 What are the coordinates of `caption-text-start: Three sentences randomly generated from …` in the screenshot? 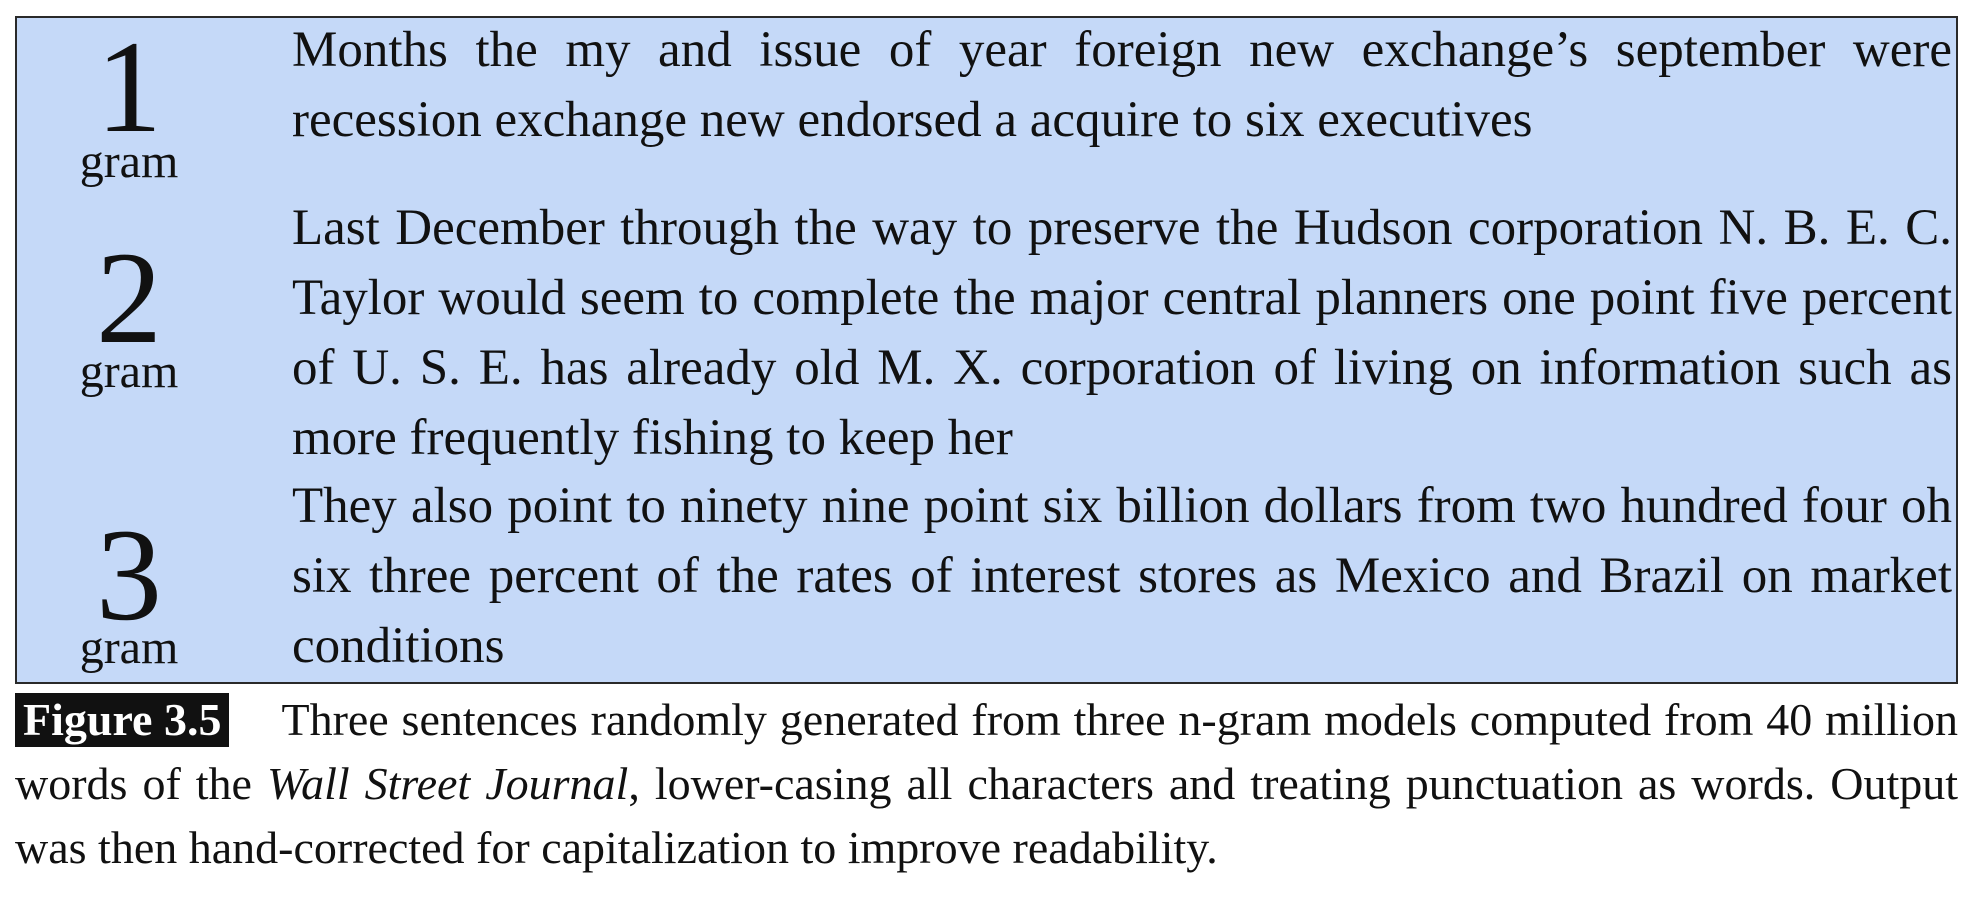 It's located at (986, 751).